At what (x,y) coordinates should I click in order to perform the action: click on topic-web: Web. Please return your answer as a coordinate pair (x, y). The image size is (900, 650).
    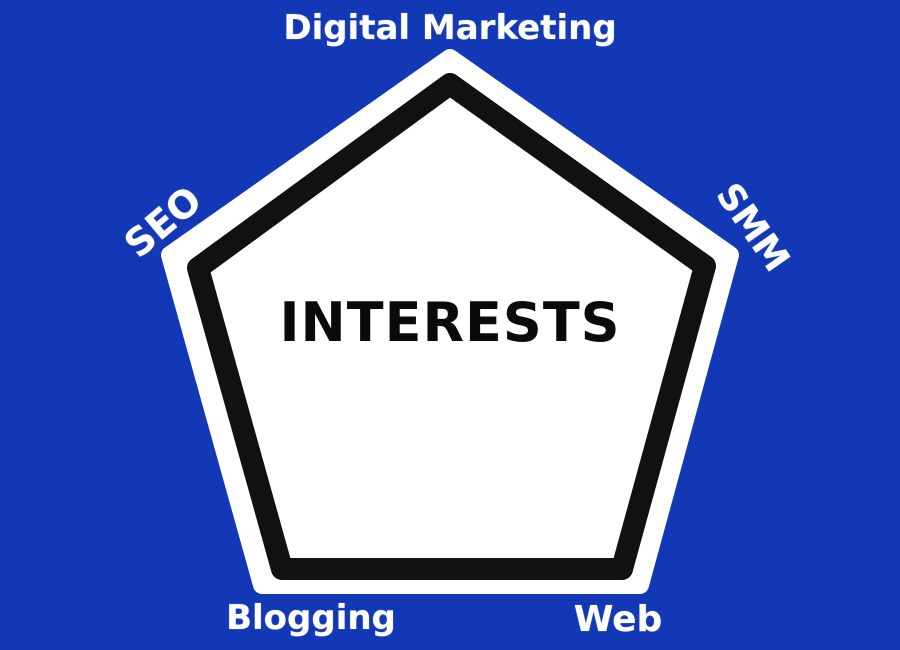
    Looking at the image, I should click on (618, 619).